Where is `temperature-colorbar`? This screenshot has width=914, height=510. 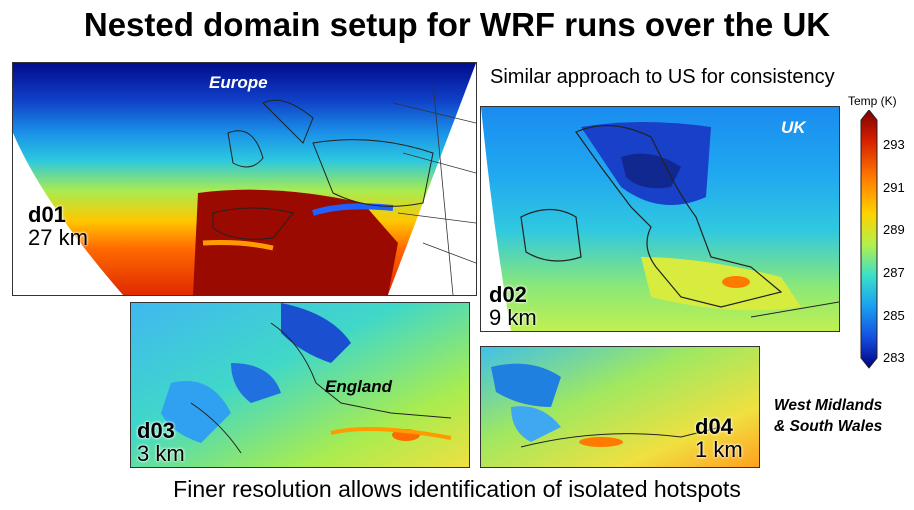
temperature-colorbar is located at coordinates (869, 239).